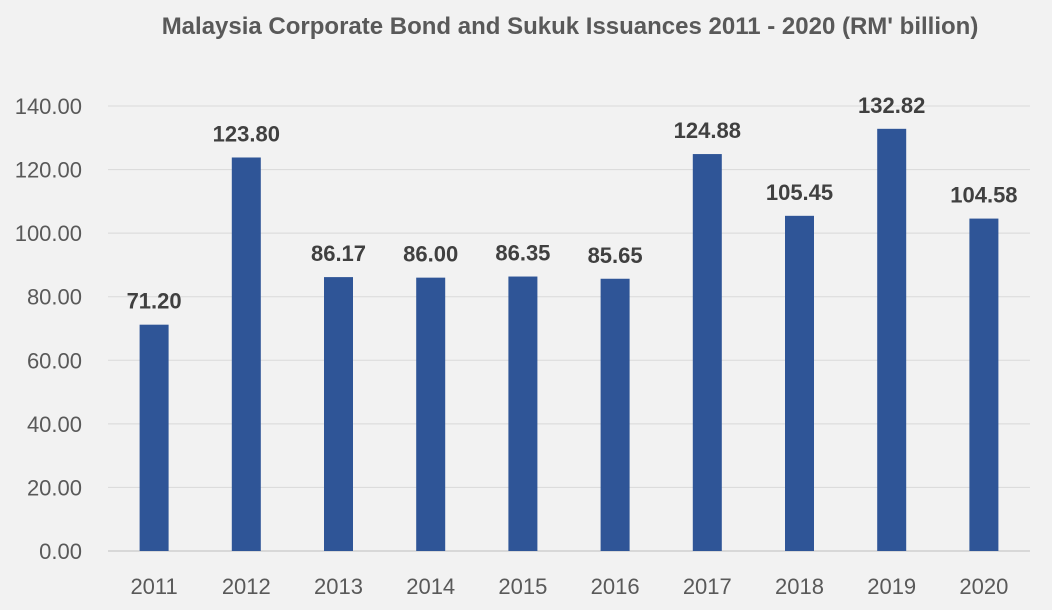  Describe the element at coordinates (153, 586) in the screenshot. I see `x-tick-label: 2011` at that location.